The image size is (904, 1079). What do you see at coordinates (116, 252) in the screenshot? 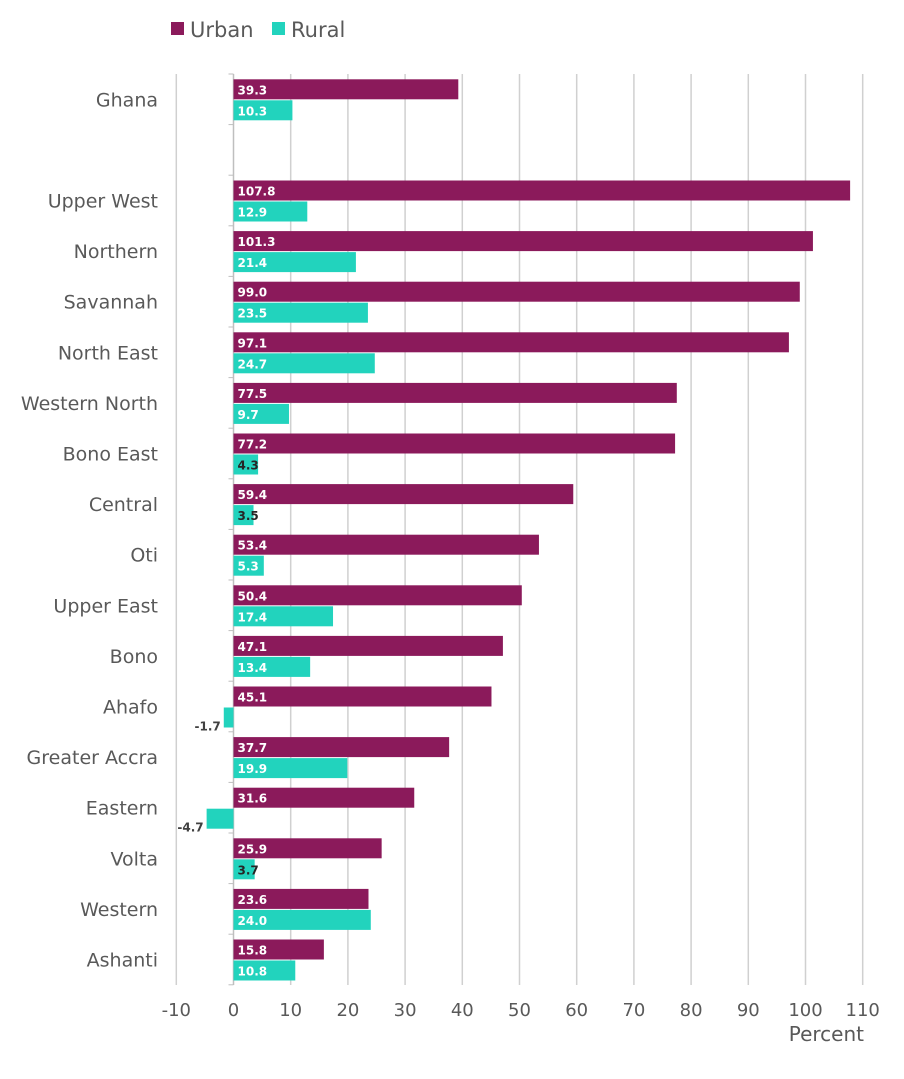
I see `category-label: Northern` at bounding box center [116, 252].